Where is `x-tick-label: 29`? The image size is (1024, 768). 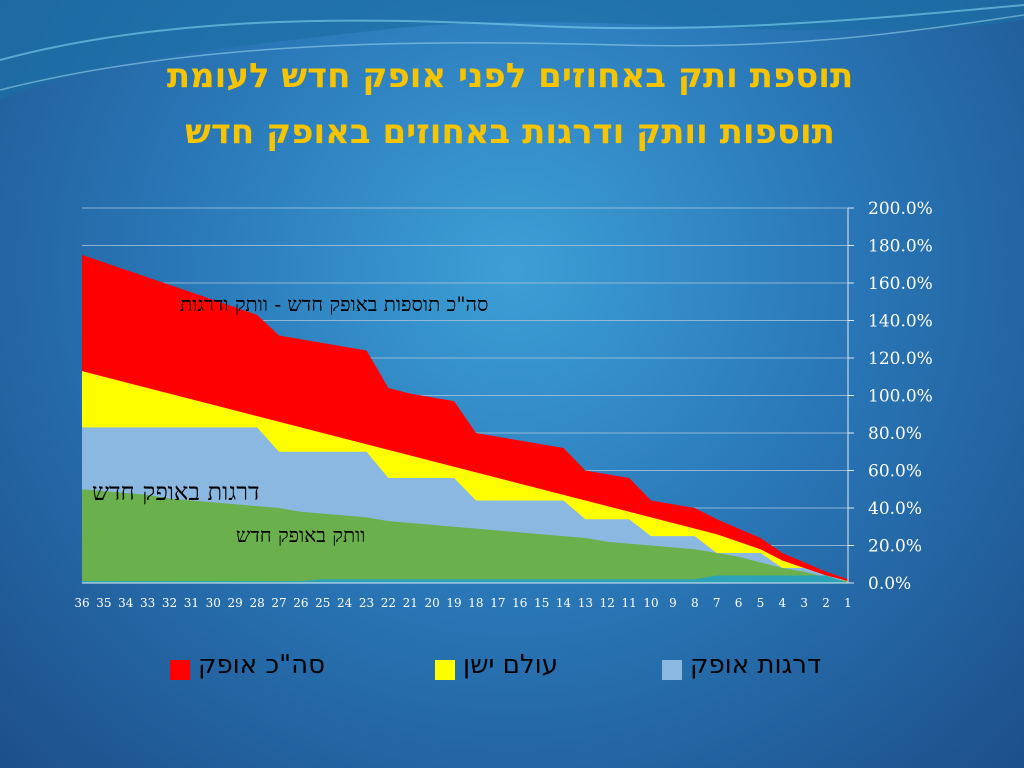
x-tick-label: 29 is located at coordinates (235, 603).